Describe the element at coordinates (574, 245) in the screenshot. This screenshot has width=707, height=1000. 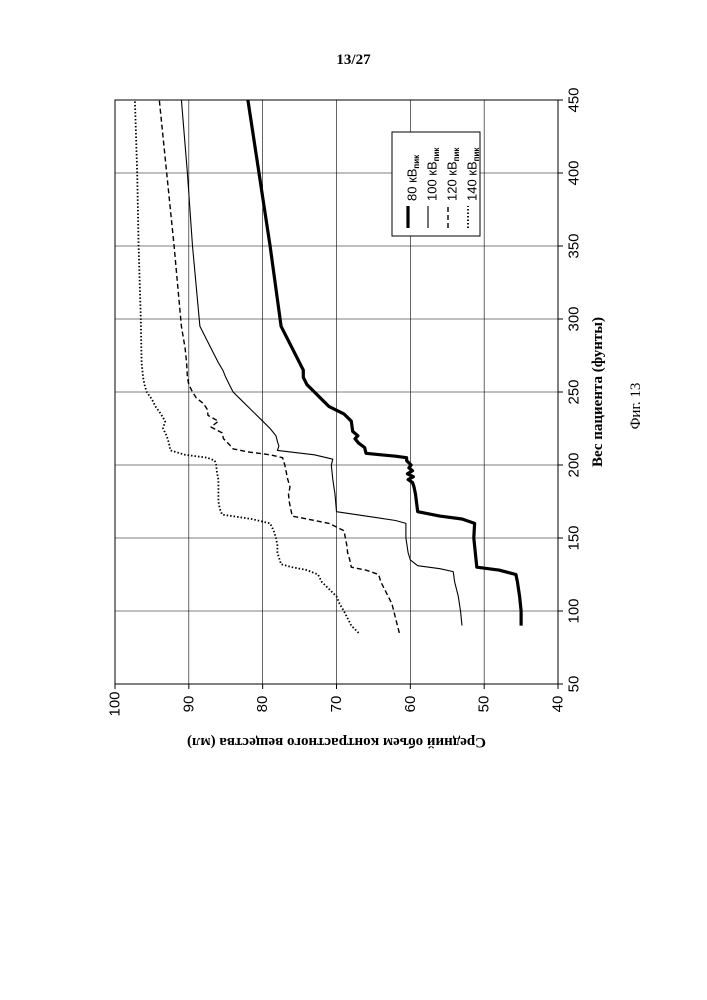
I see `x-tick-label: 350` at that location.